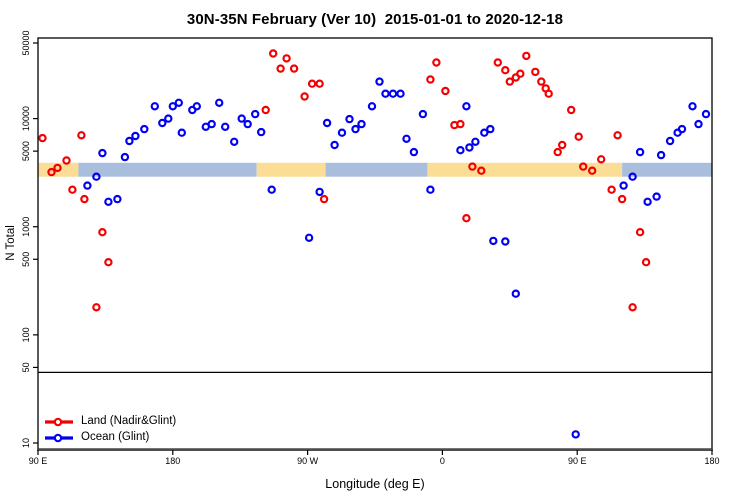  I want to click on x-tick-label: 90 W, so click(308, 461).